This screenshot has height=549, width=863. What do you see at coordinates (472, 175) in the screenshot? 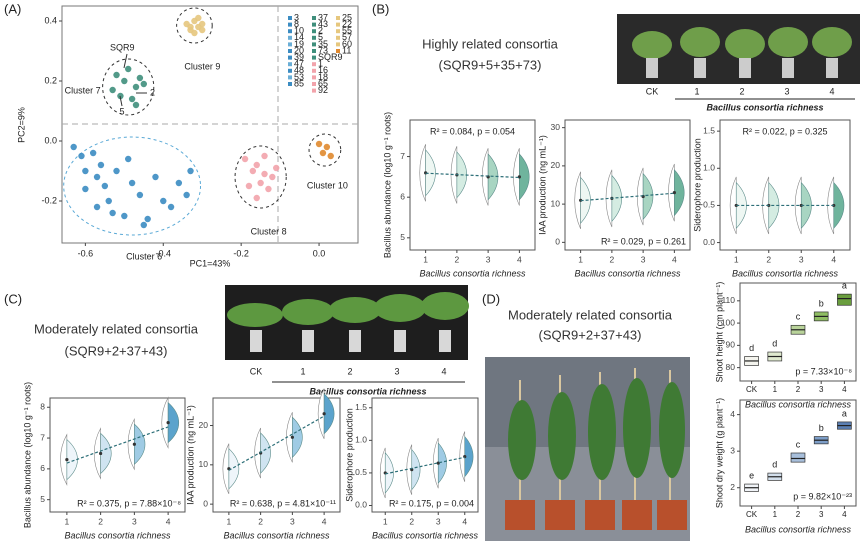
I see `trend-line` at bounding box center [472, 175].